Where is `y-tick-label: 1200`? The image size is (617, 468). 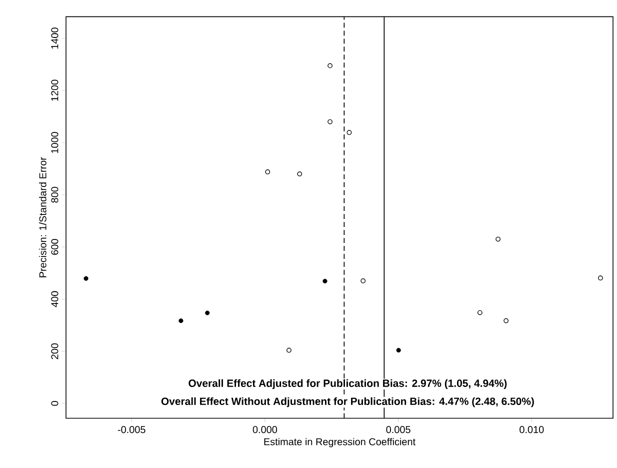
y-tick-label: 1200 is located at coordinates (54, 90).